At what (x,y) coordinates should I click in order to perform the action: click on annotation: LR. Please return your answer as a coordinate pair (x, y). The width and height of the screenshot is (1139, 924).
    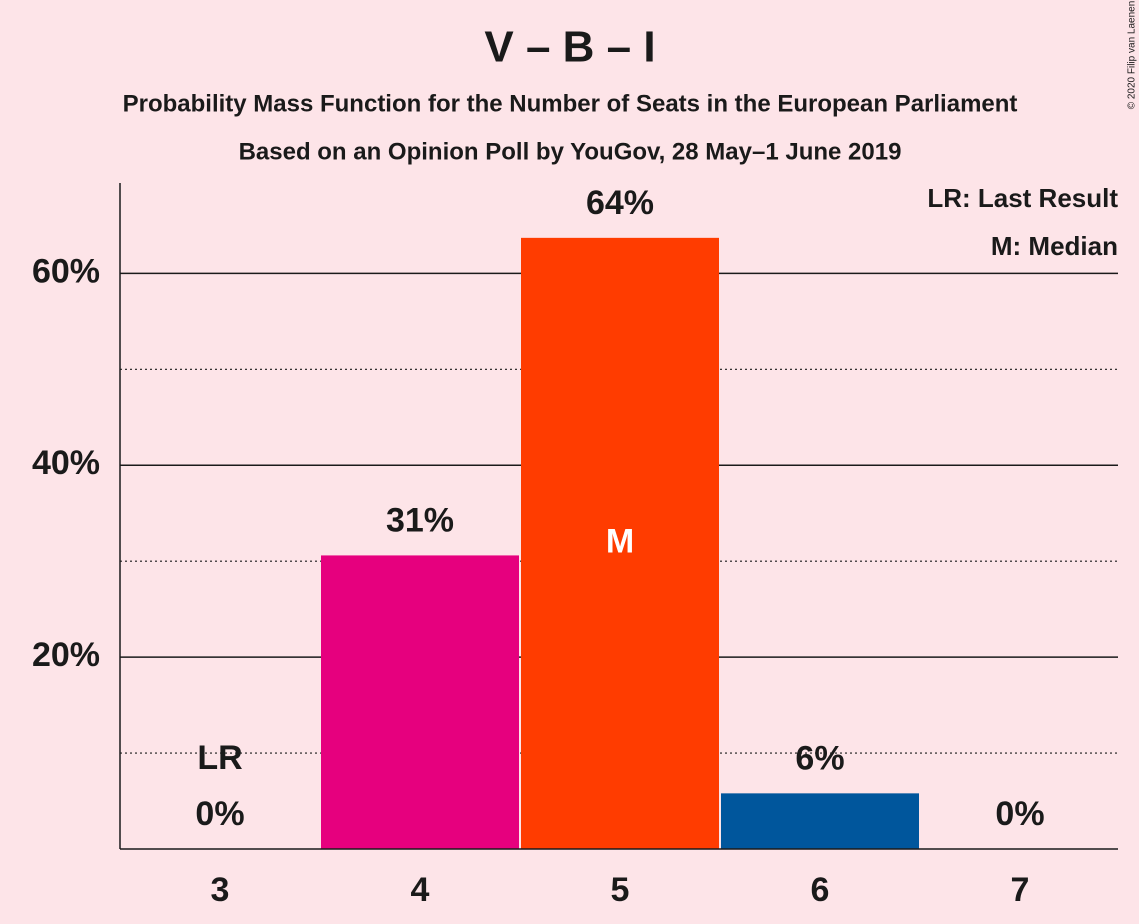
    Looking at the image, I should click on (219, 758).